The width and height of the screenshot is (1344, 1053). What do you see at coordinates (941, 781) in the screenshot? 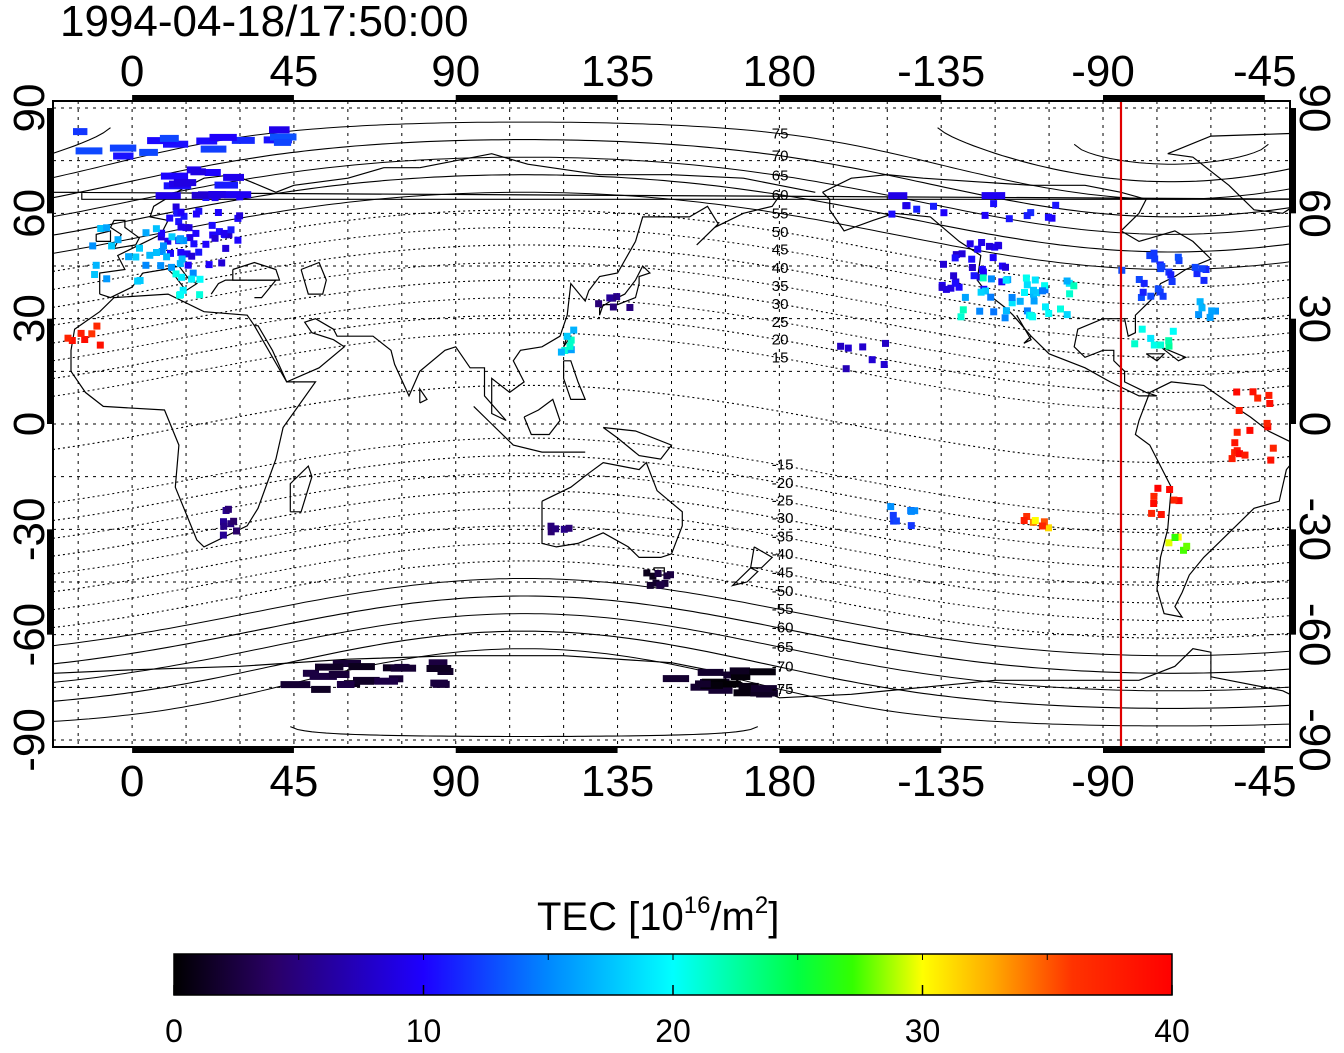
I see `lon-tick-label: -135` at bounding box center [941, 781].